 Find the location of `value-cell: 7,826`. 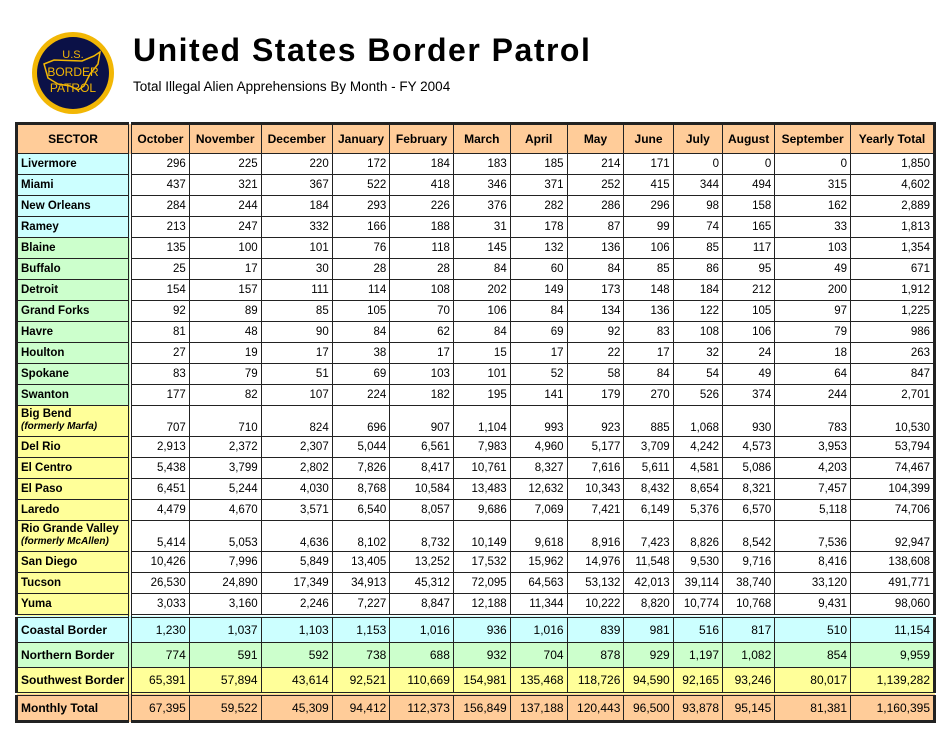

value-cell: 7,826 is located at coordinates (361, 468).